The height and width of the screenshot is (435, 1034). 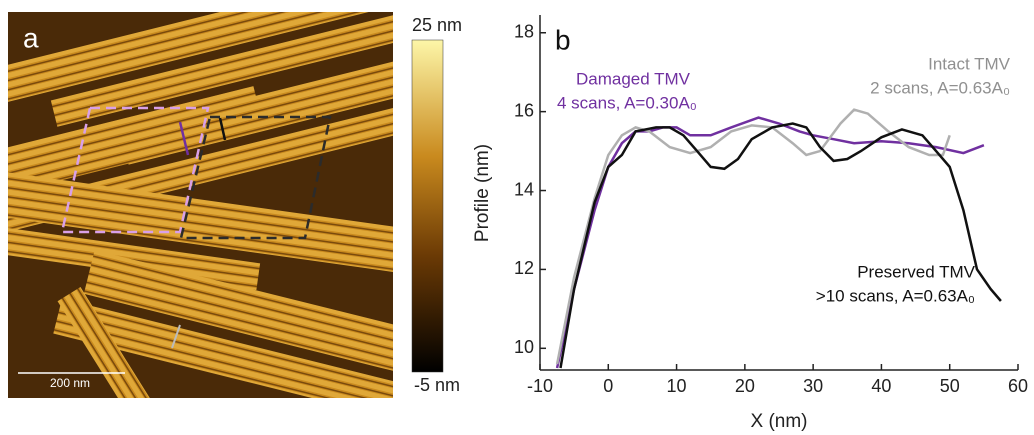 What do you see at coordinates (524, 189) in the screenshot?
I see `y-tick-label: 14` at bounding box center [524, 189].